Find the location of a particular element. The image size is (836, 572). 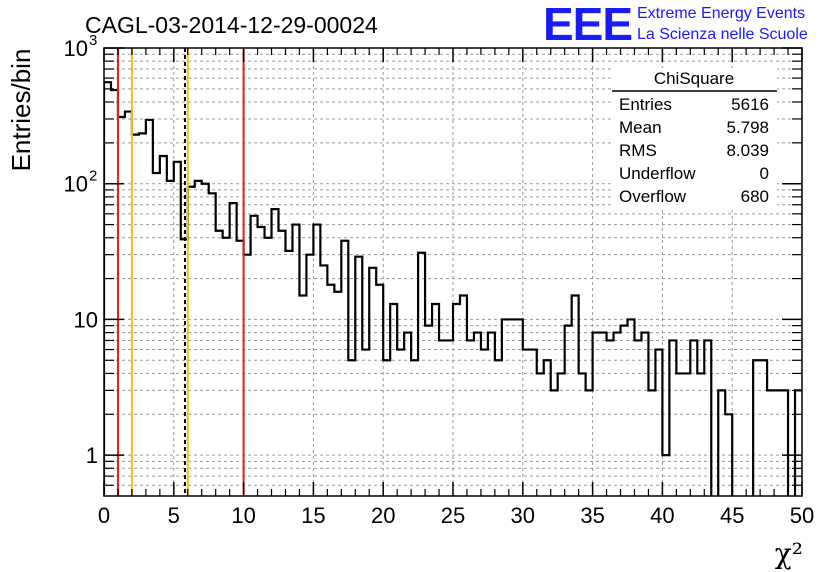

logo-mark: EEE is located at coordinates (587, 25).